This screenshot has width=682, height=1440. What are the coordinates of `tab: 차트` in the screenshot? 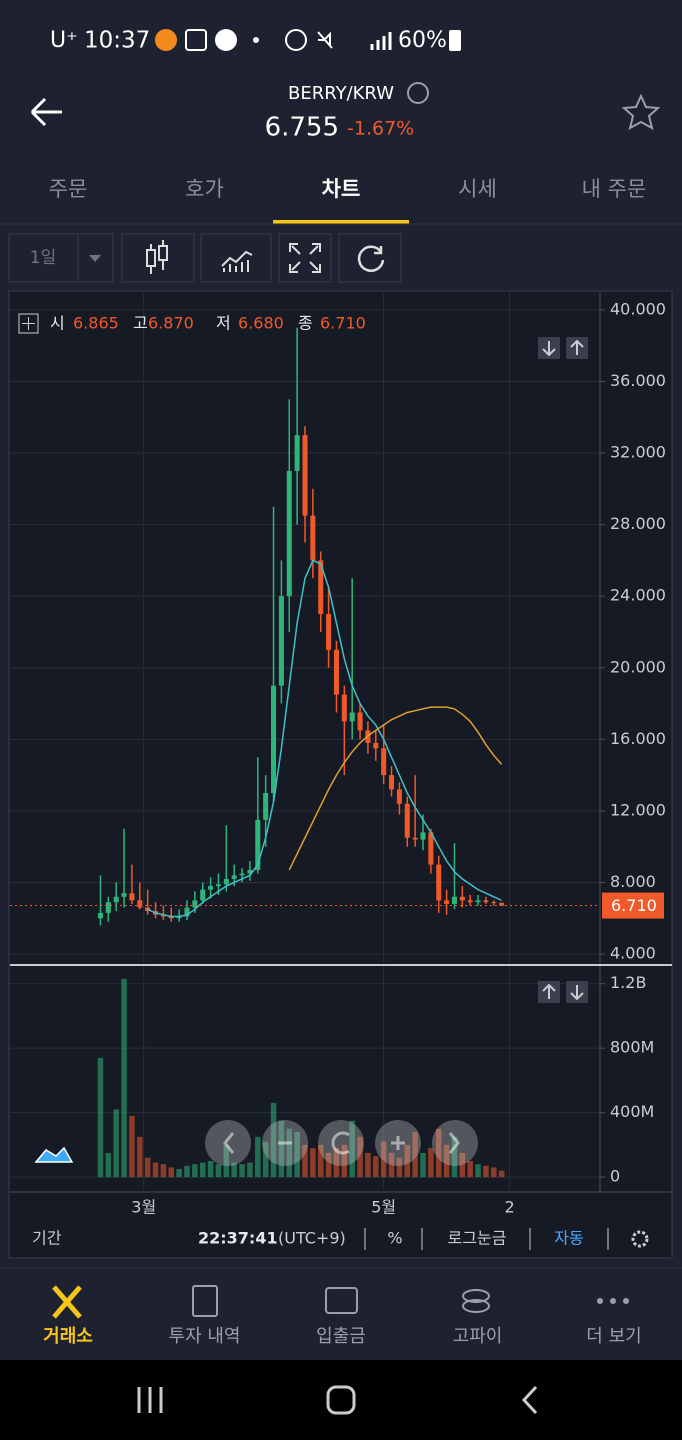 It's located at (341, 189).